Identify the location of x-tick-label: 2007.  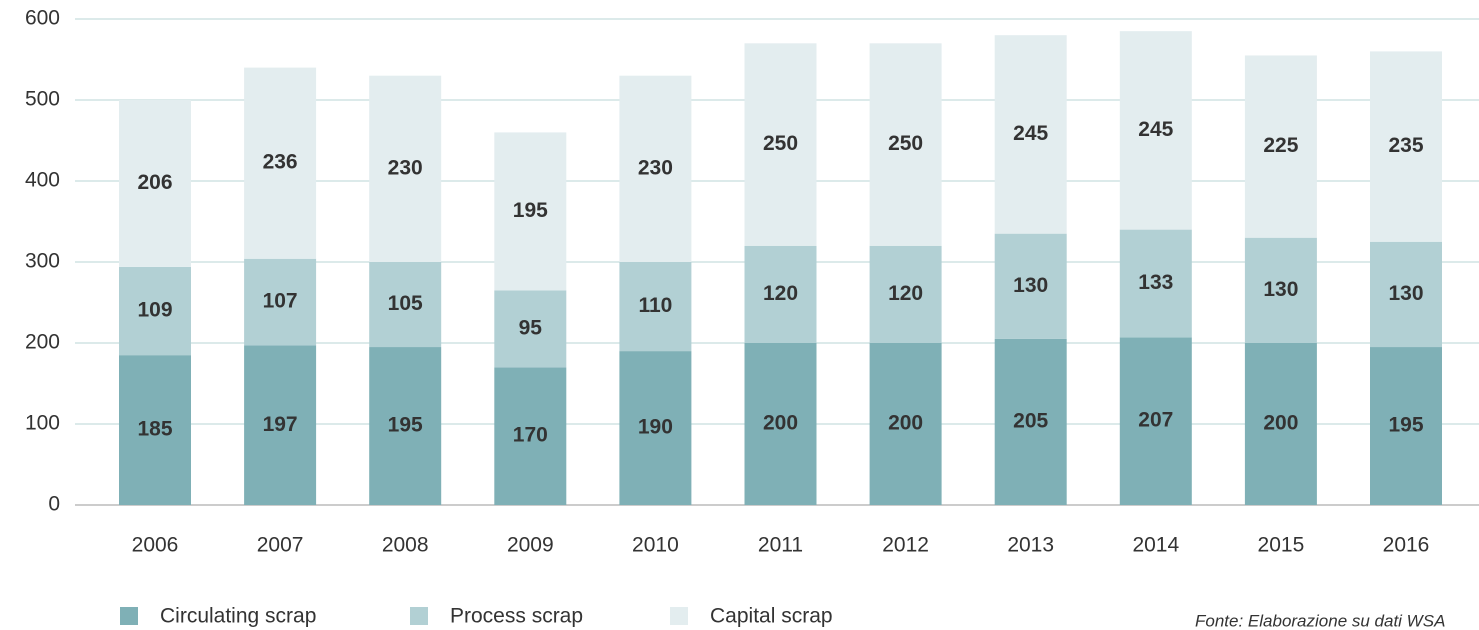
(280, 545).